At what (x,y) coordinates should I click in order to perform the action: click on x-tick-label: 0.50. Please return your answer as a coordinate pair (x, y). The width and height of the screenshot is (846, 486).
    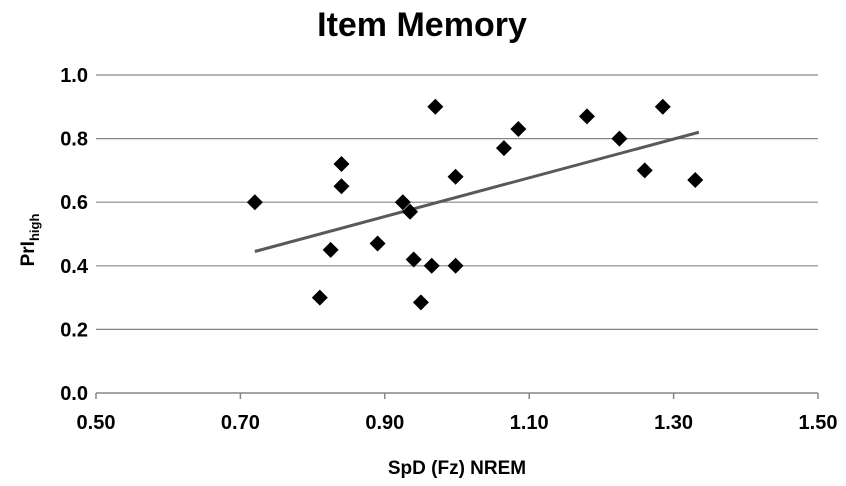
    Looking at the image, I should click on (96, 423).